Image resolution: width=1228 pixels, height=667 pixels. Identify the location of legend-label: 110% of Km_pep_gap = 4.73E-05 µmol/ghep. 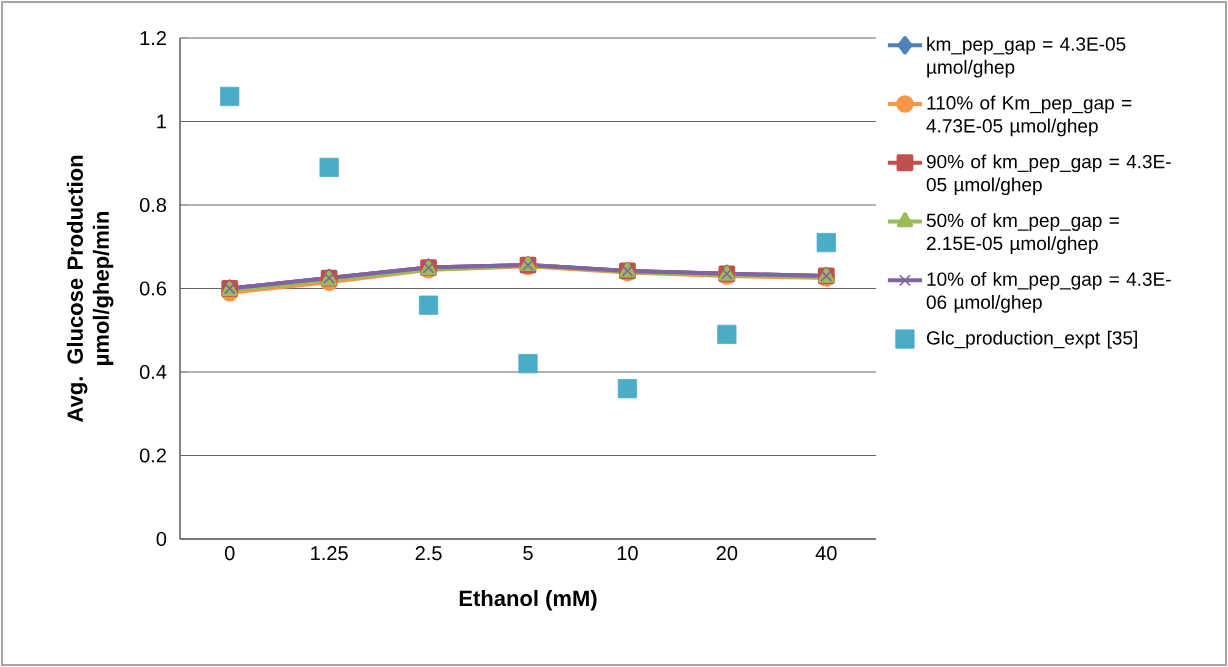
(1029, 116).